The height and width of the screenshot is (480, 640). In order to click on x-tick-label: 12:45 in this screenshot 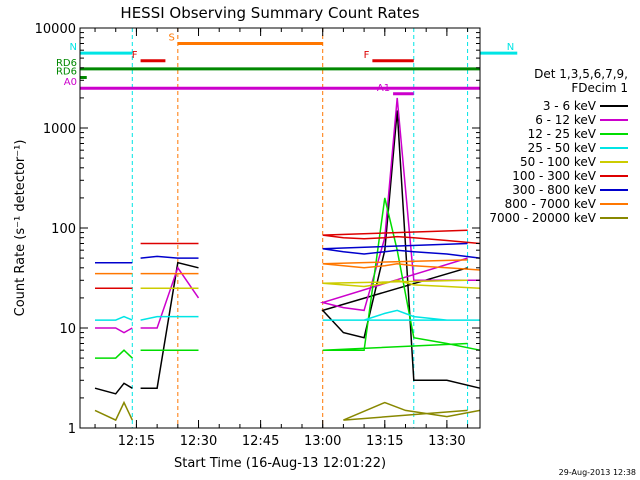, I will do `click(260, 441)`.